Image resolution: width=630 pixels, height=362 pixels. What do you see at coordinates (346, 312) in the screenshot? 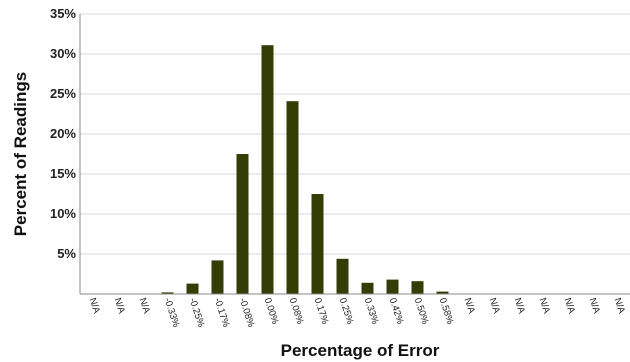
I see `x-tick-label: 0.25%` at bounding box center [346, 312].